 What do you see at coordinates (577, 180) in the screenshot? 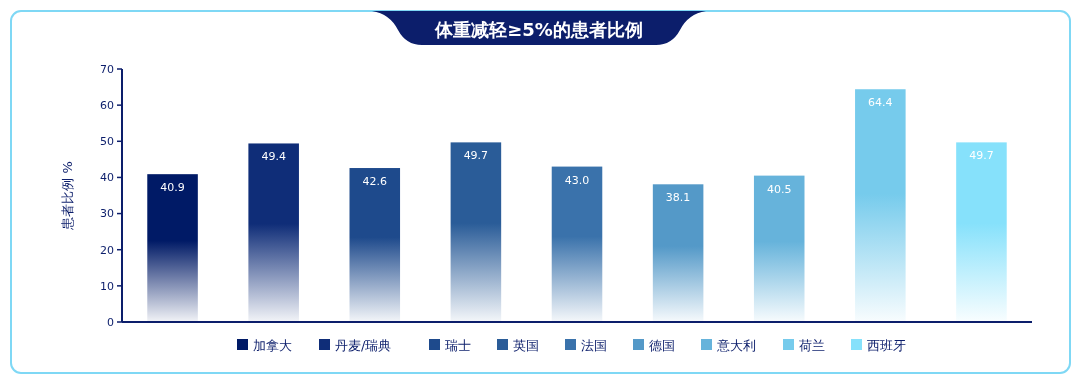
I see `data-label: 43.0` at bounding box center [577, 180].